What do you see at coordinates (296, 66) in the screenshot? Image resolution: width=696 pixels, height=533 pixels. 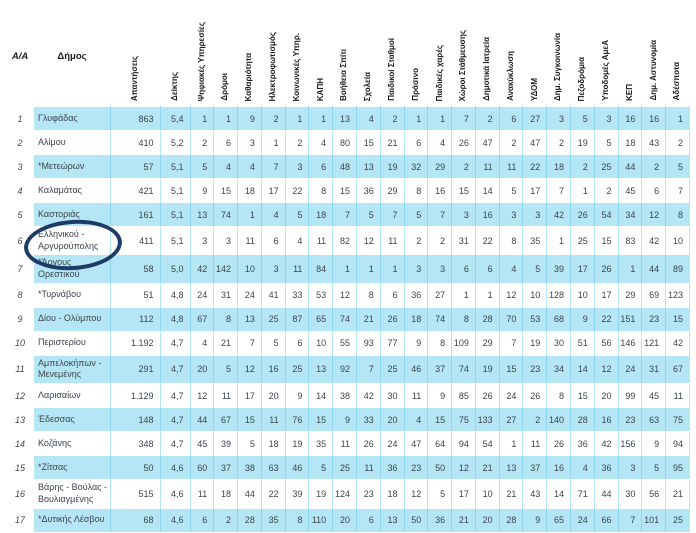 I see `column-header-label: Κοινωνικές Υπηρ.` at bounding box center [296, 66].